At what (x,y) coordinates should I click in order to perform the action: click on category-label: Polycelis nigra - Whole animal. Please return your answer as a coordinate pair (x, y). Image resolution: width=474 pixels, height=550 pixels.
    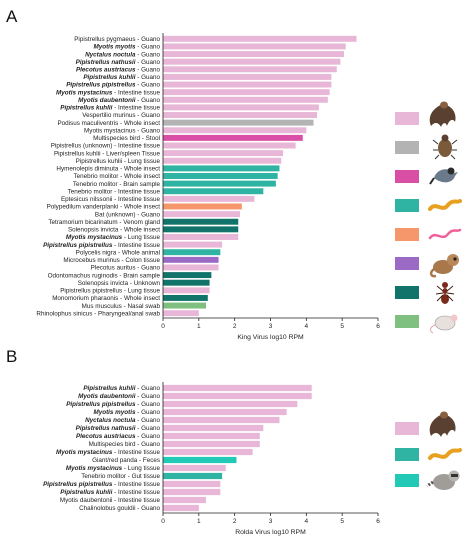
    Looking at the image, I should click on (118, 252).